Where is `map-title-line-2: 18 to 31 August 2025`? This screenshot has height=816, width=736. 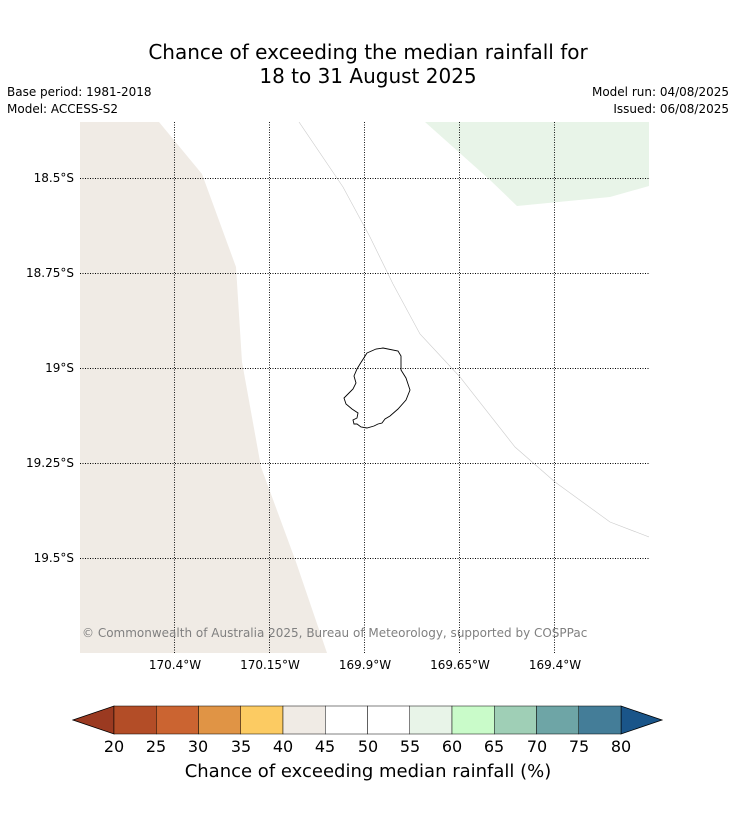
map-title-line-2: 18 to 31 August 2025 is located at coordinates (368, 76).